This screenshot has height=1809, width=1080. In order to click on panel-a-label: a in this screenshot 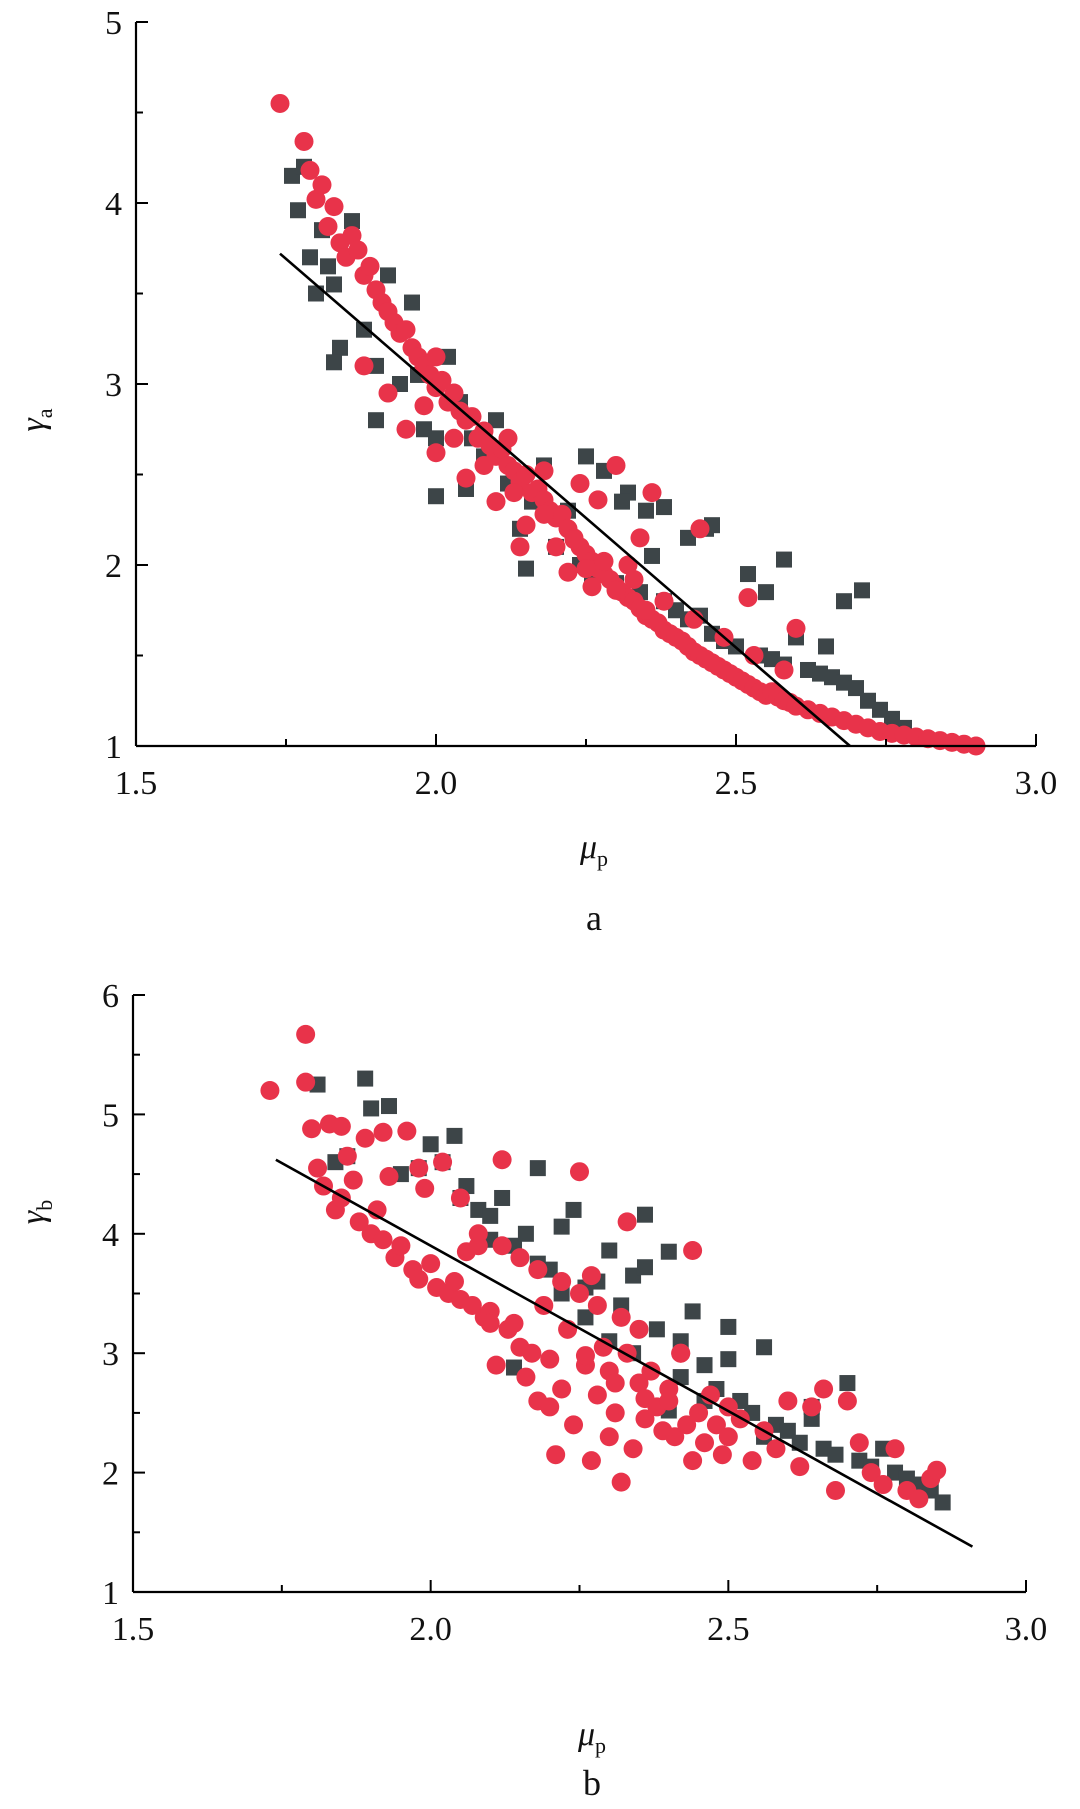, I will do `click(594, 918)`.